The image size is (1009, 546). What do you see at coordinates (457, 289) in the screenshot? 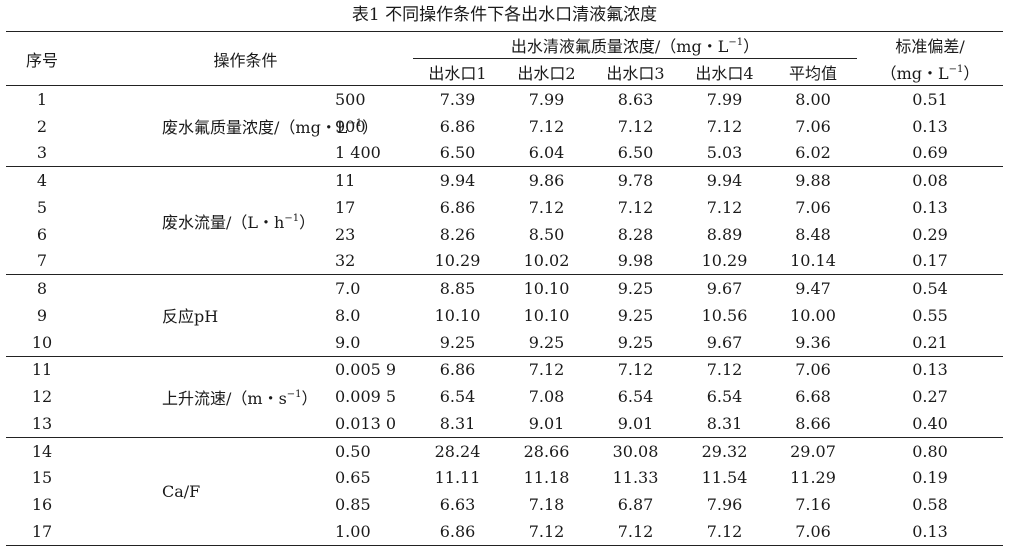
I see `outlet-value: 8.85` at bounding box center [457, 289].